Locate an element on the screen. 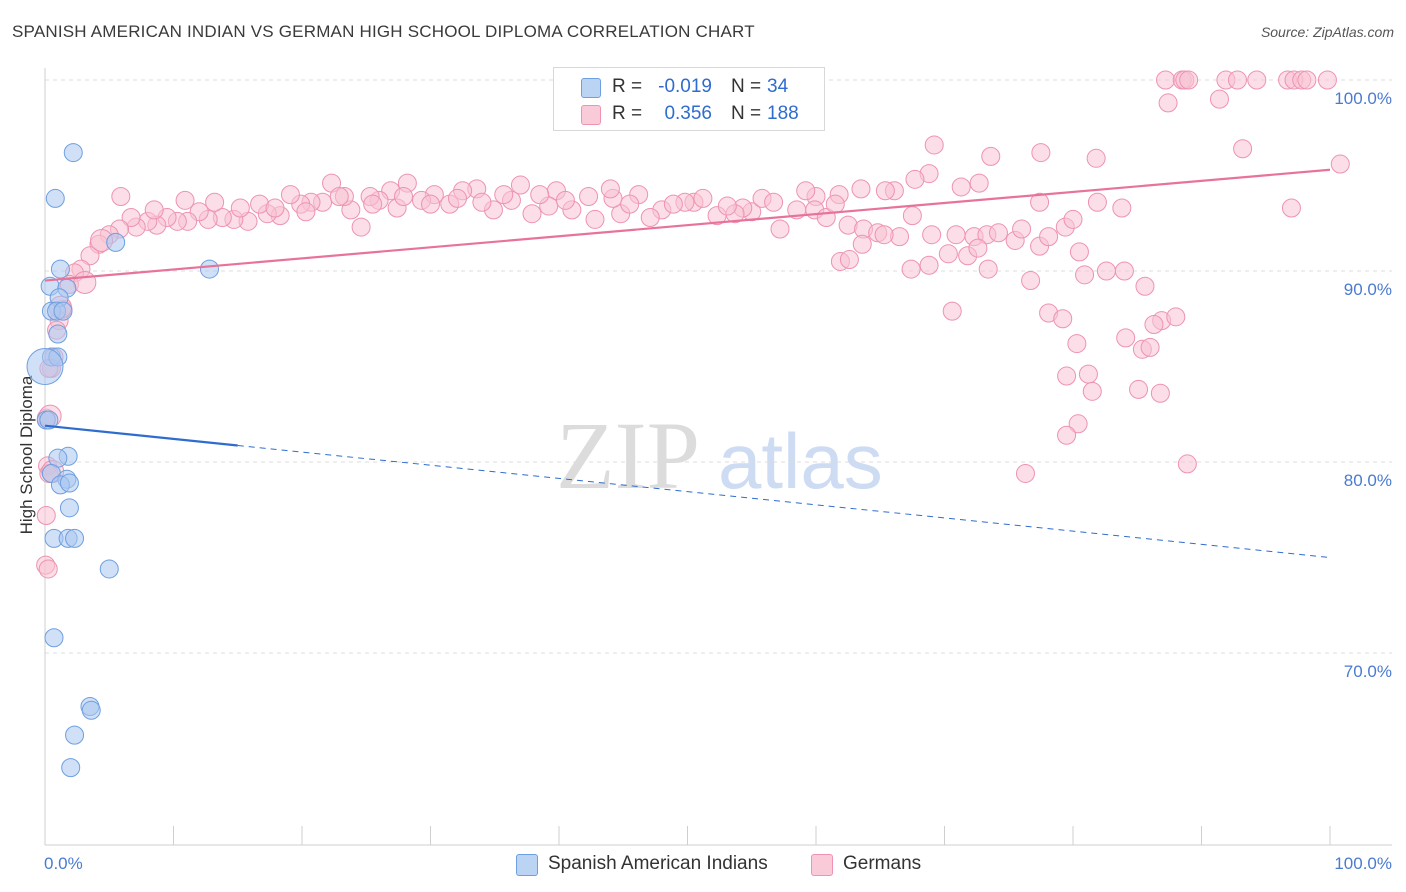 This screenshot has width=1406, height=892. watermark-atlas: atlas is located at coordinates (800, 461).